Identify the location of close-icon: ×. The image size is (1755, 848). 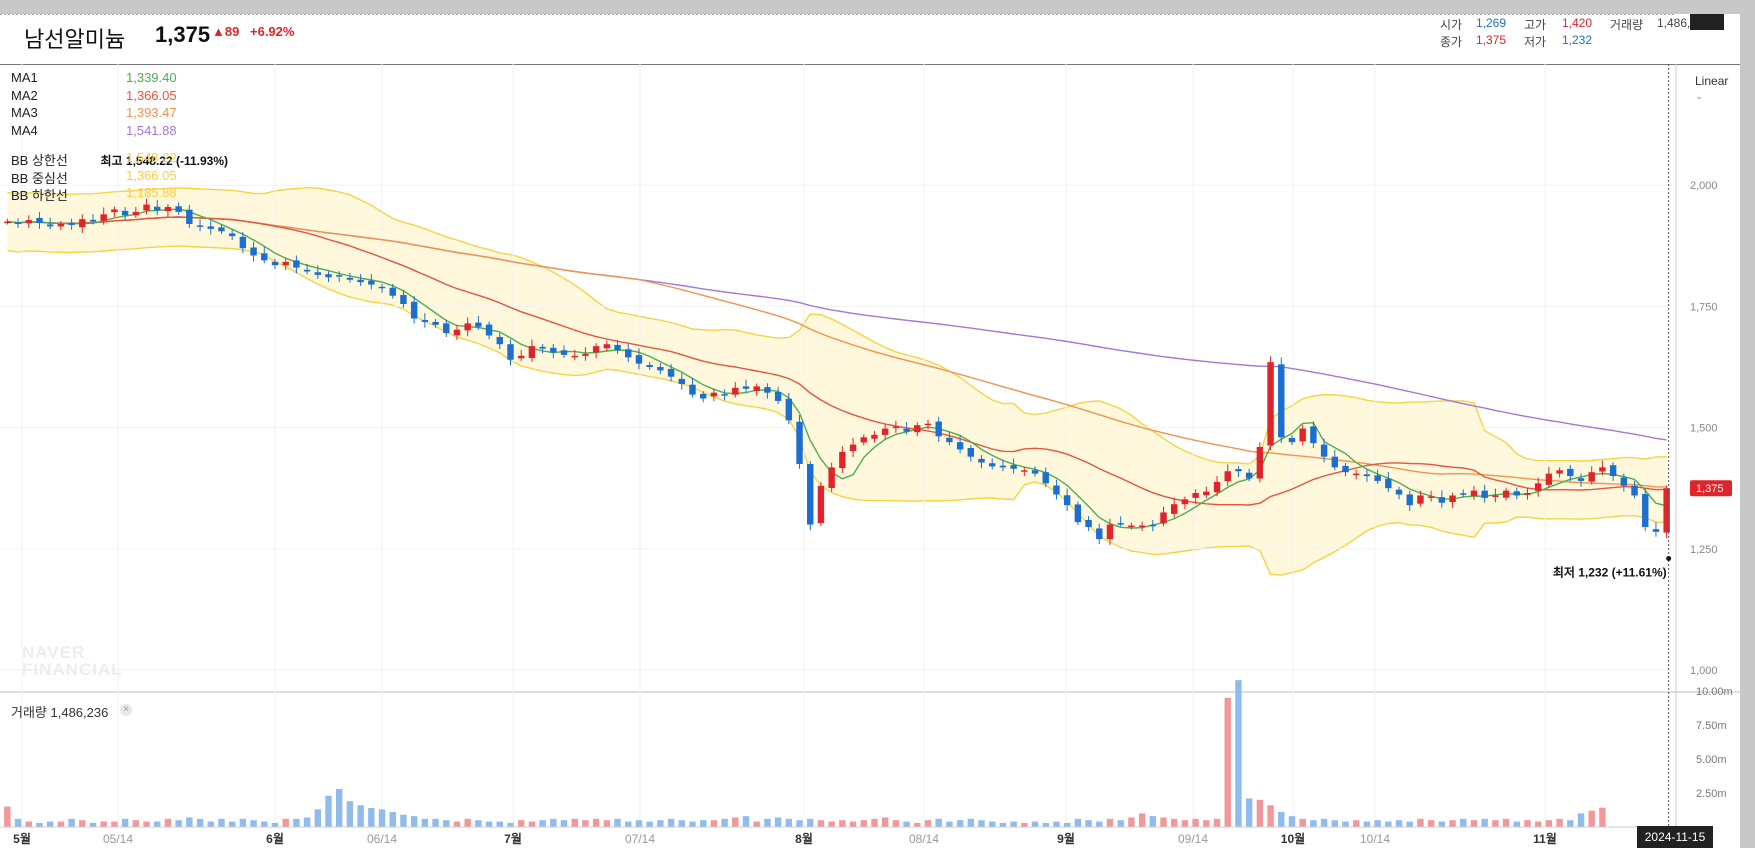
(126, 710).